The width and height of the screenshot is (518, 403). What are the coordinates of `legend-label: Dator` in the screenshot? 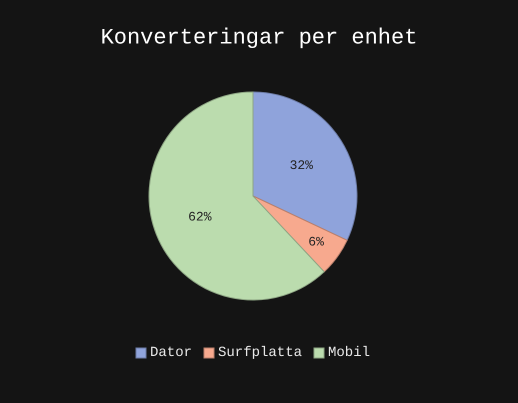 It's located at (171, 353).